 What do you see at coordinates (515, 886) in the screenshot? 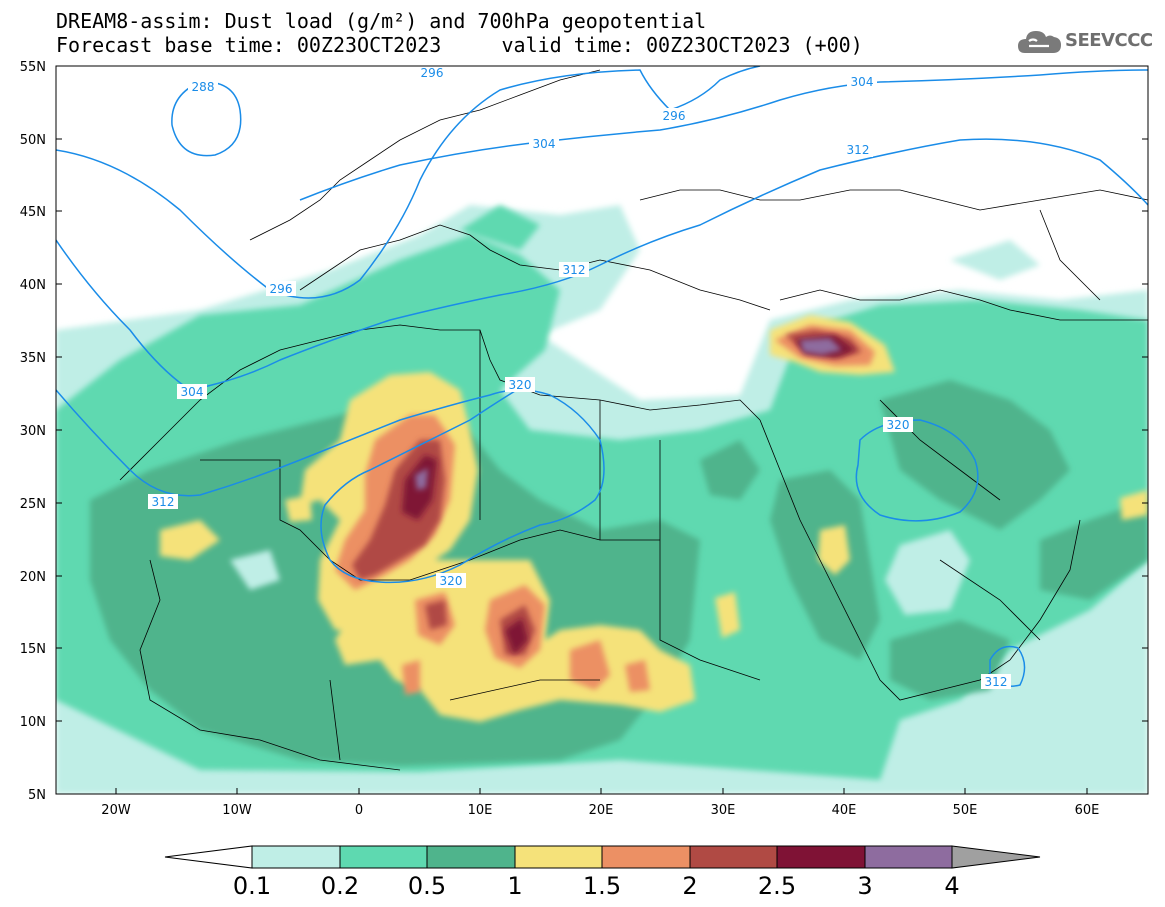
I see `colorbar-label: 1` at bounding box center [515, 886].